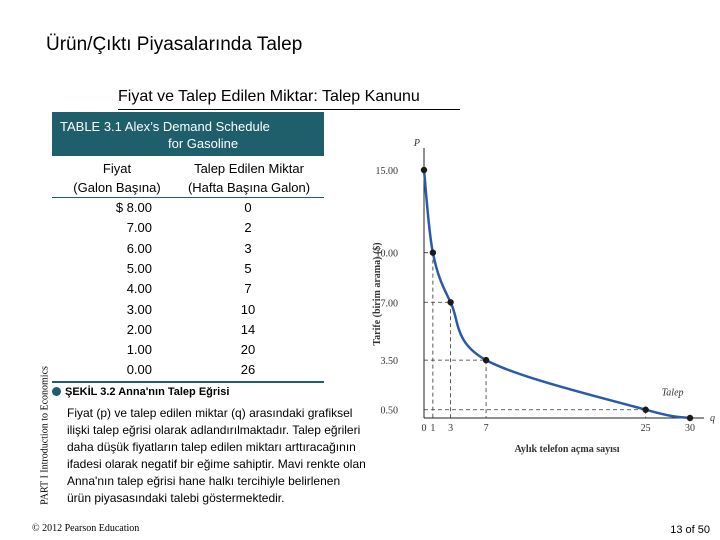 The width and height of the screenshot is (720, 540). What do you see at coordinates (248, 248) in the screenshot?
I see `table-cell-quantity: 3` at bounding box center [248, 248].